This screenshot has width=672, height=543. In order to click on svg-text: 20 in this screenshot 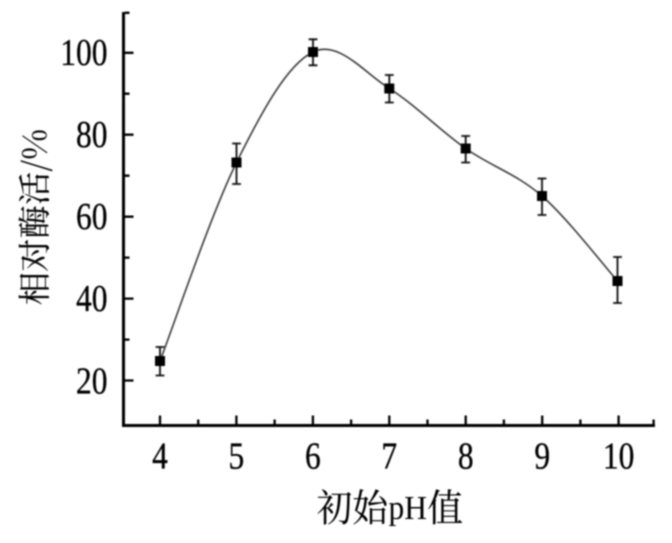, I will do `click(91, 381)`.